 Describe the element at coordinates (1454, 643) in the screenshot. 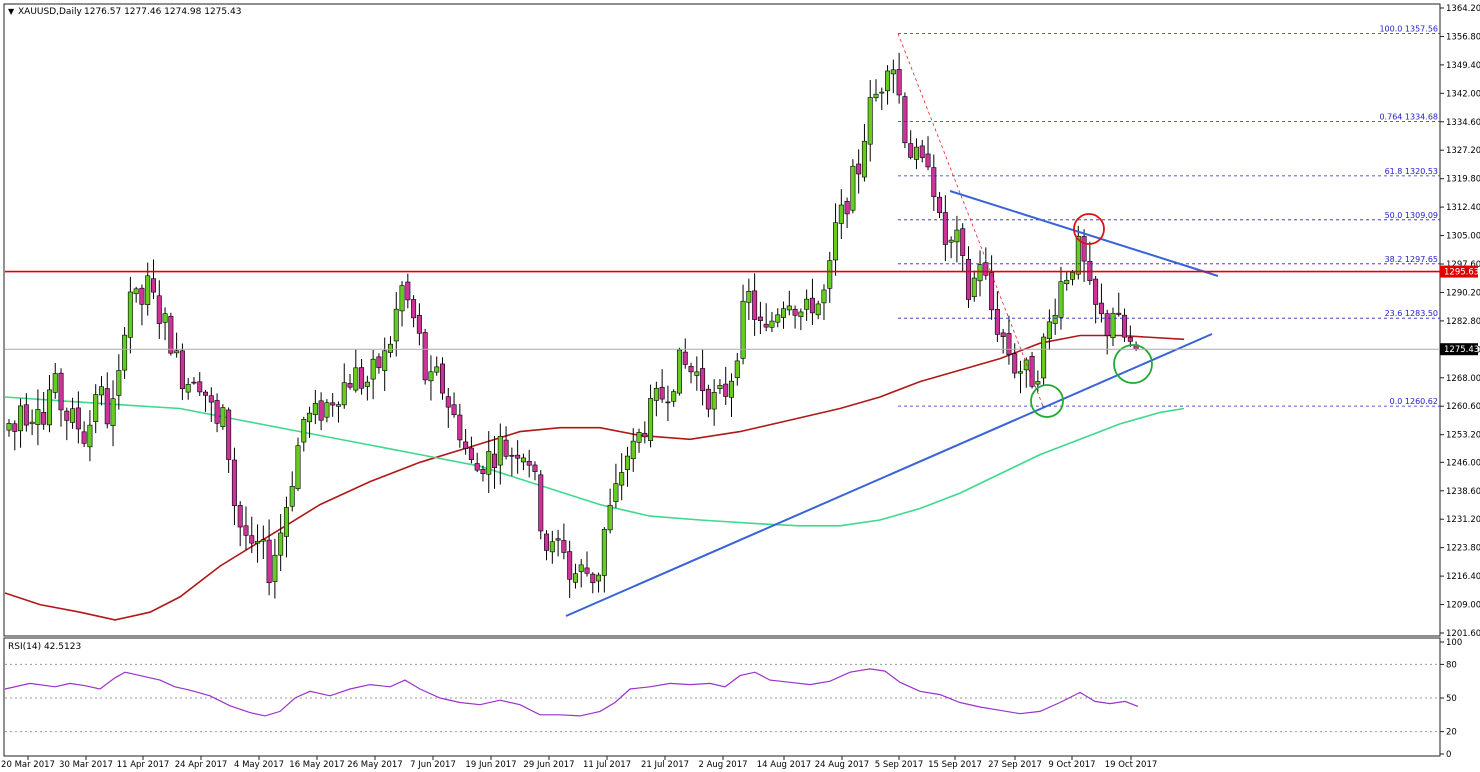

I see `rsi-tick-label: 100` at that location.